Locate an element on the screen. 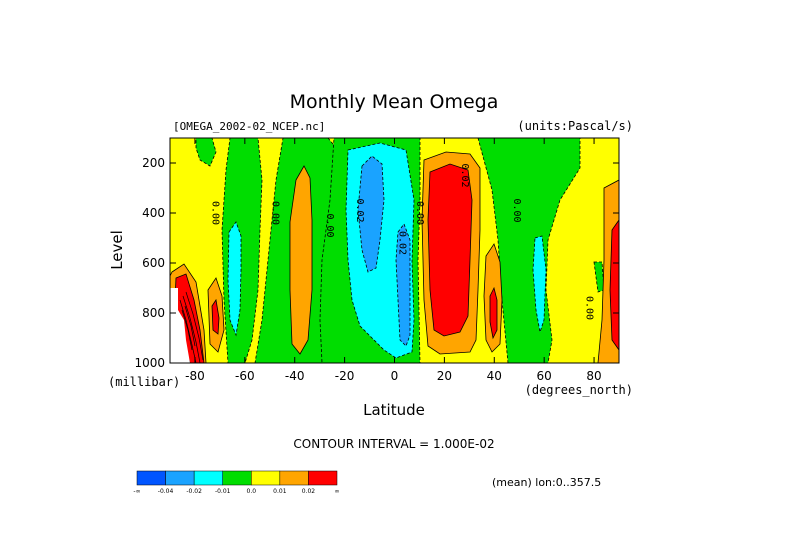 The image size is (789, 558). y-tick-label: 600 is located at coordinates (153, 263).